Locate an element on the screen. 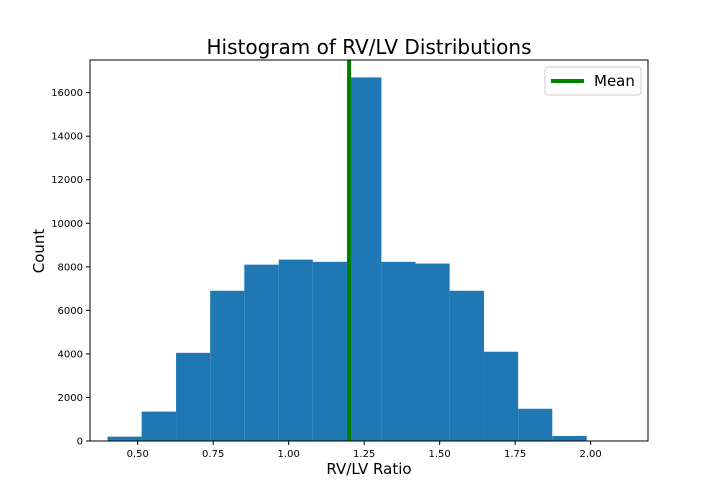 This screenshot has height=504, width=720. x-axis-label: RV/LV Ratio is located at coordinates (368, 469).